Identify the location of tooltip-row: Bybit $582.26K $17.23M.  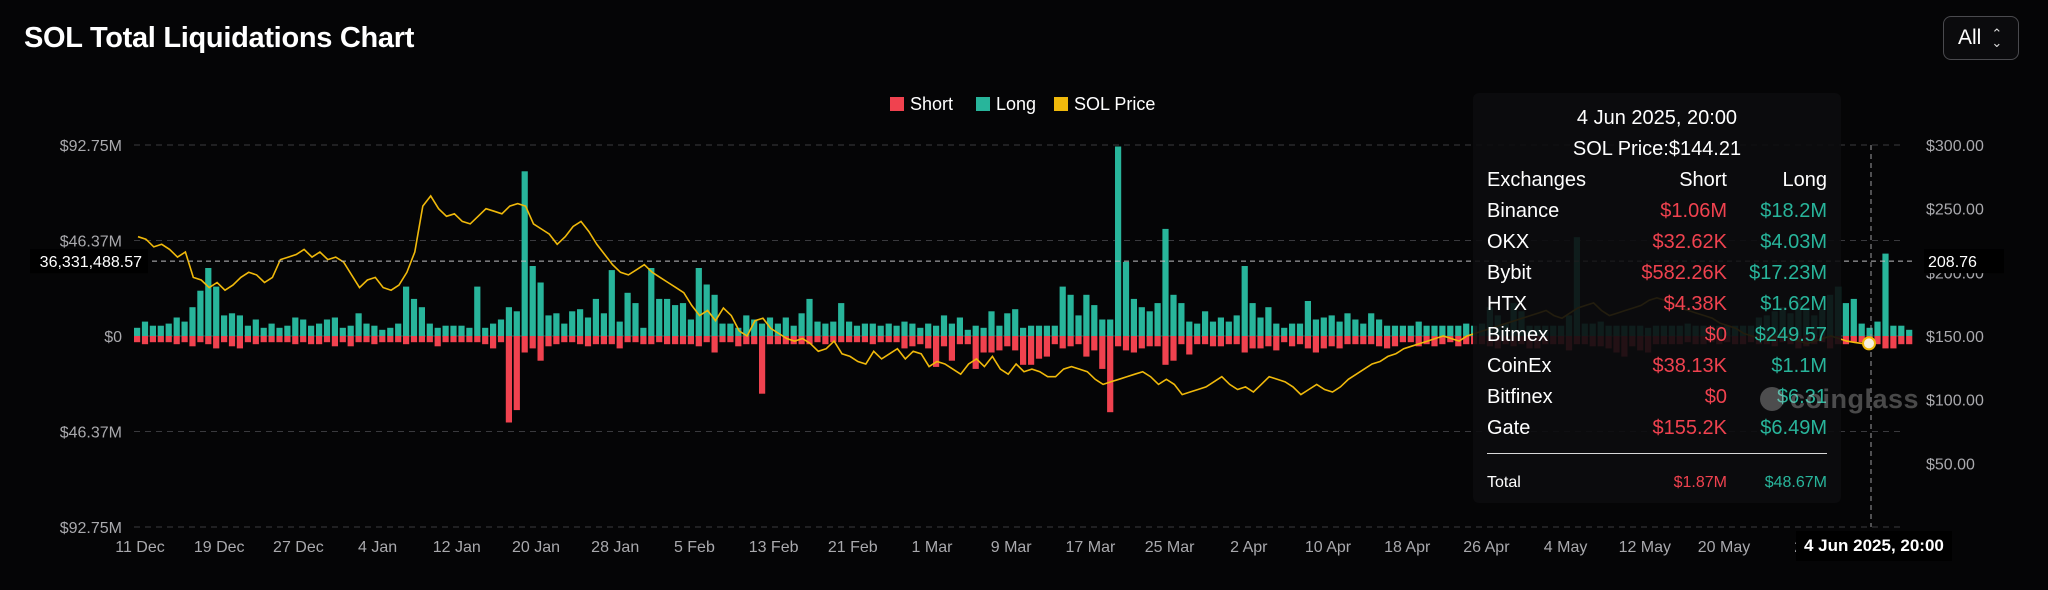
(1657, 273).